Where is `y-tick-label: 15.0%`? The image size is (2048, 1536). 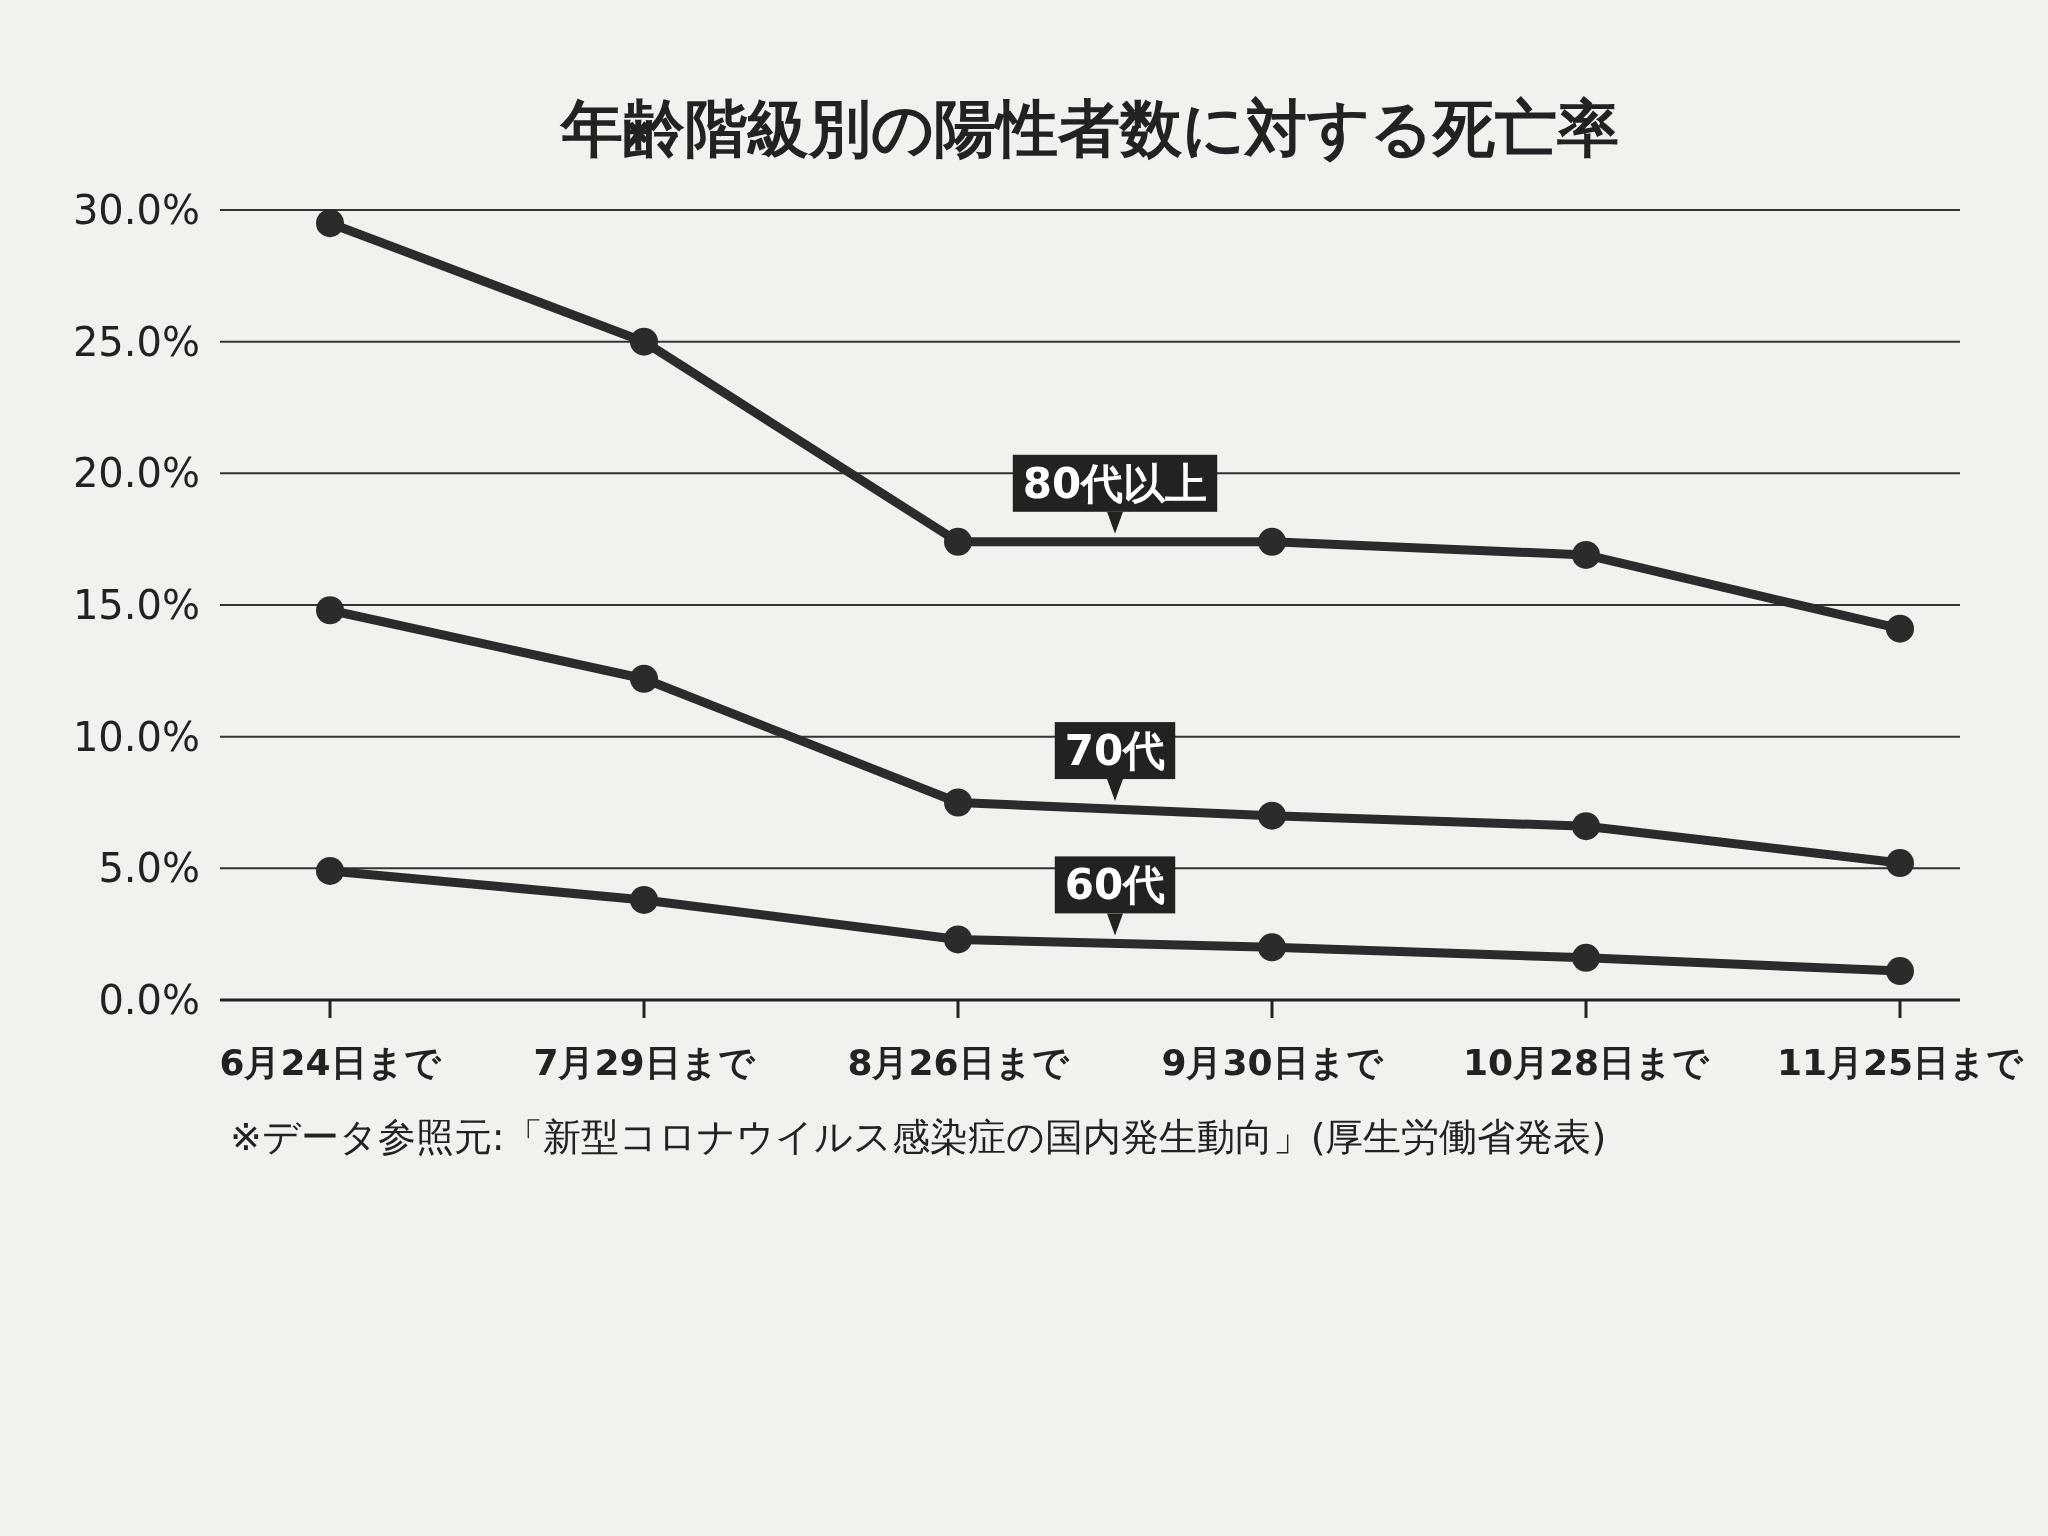
y-tick-label: 15.0% is located at coordinates (136, 605).